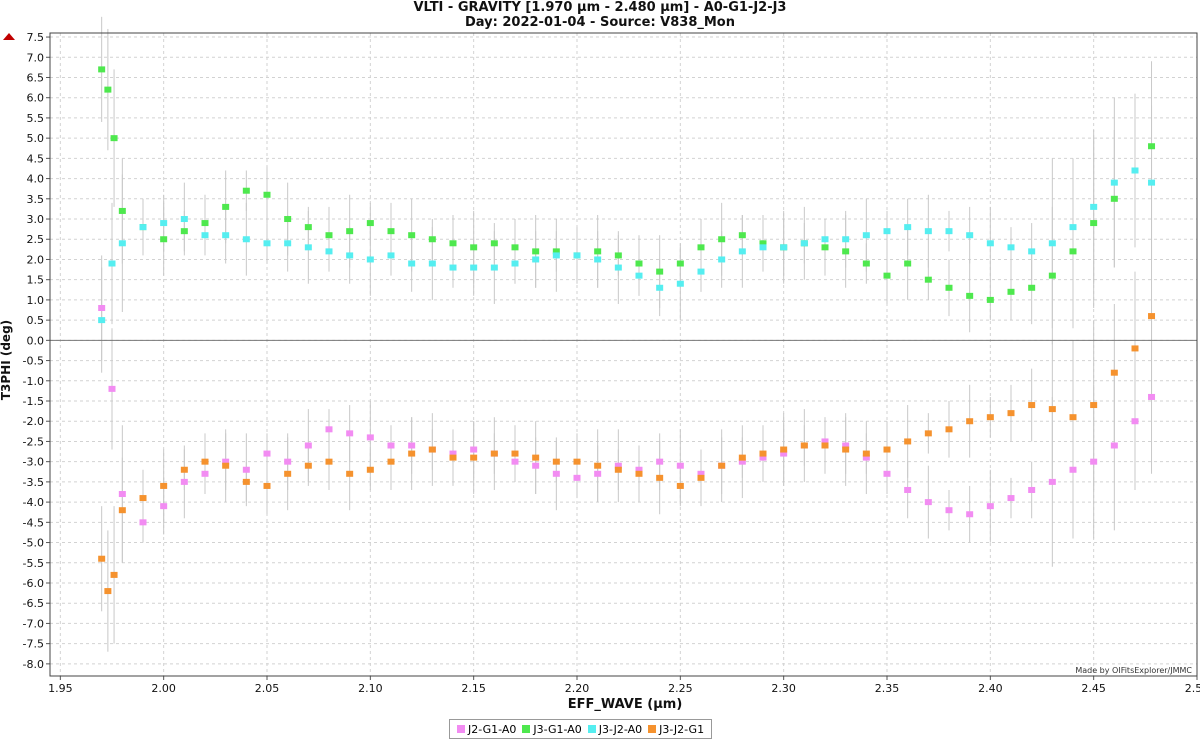 The image size is (1200, 739). Describe the element at coordinates (625, 704) in the screenshot. I see `x-axis-label: EFF_WAVE (µm)` at that location.